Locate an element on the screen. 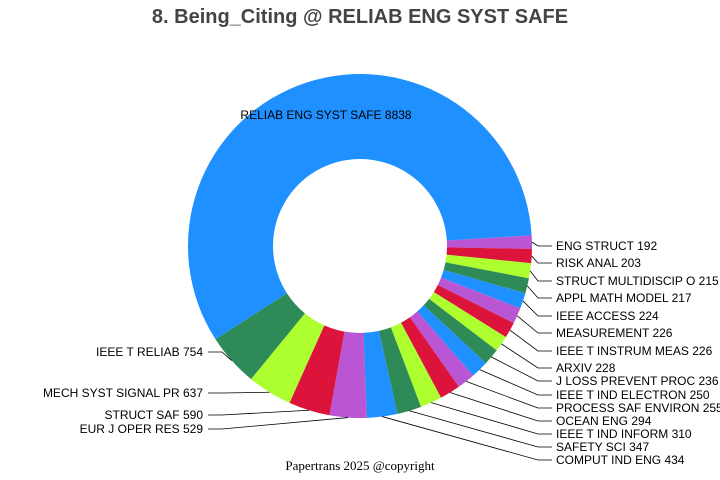  slice-label: PROCESS SAF ENVIRON 255 is located at coordinates (638, 408).